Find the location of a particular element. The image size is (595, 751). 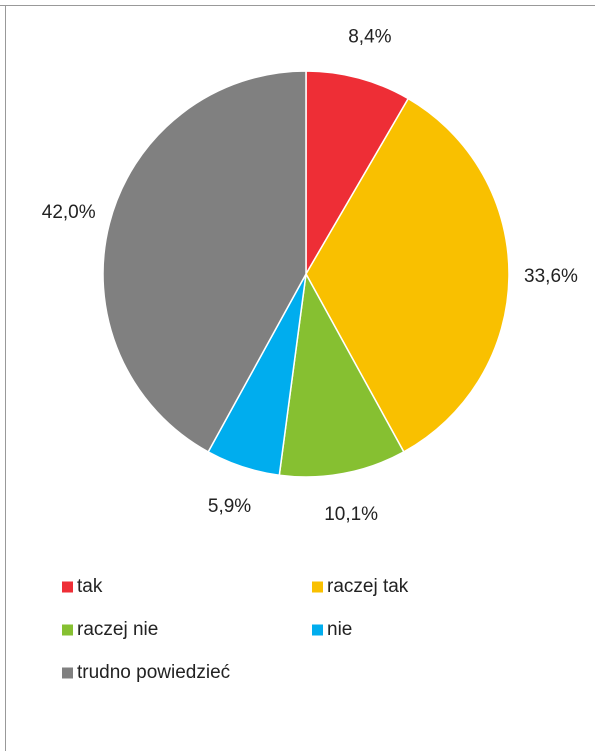

data-label: 5,9% is located at coordinates (229, 506).